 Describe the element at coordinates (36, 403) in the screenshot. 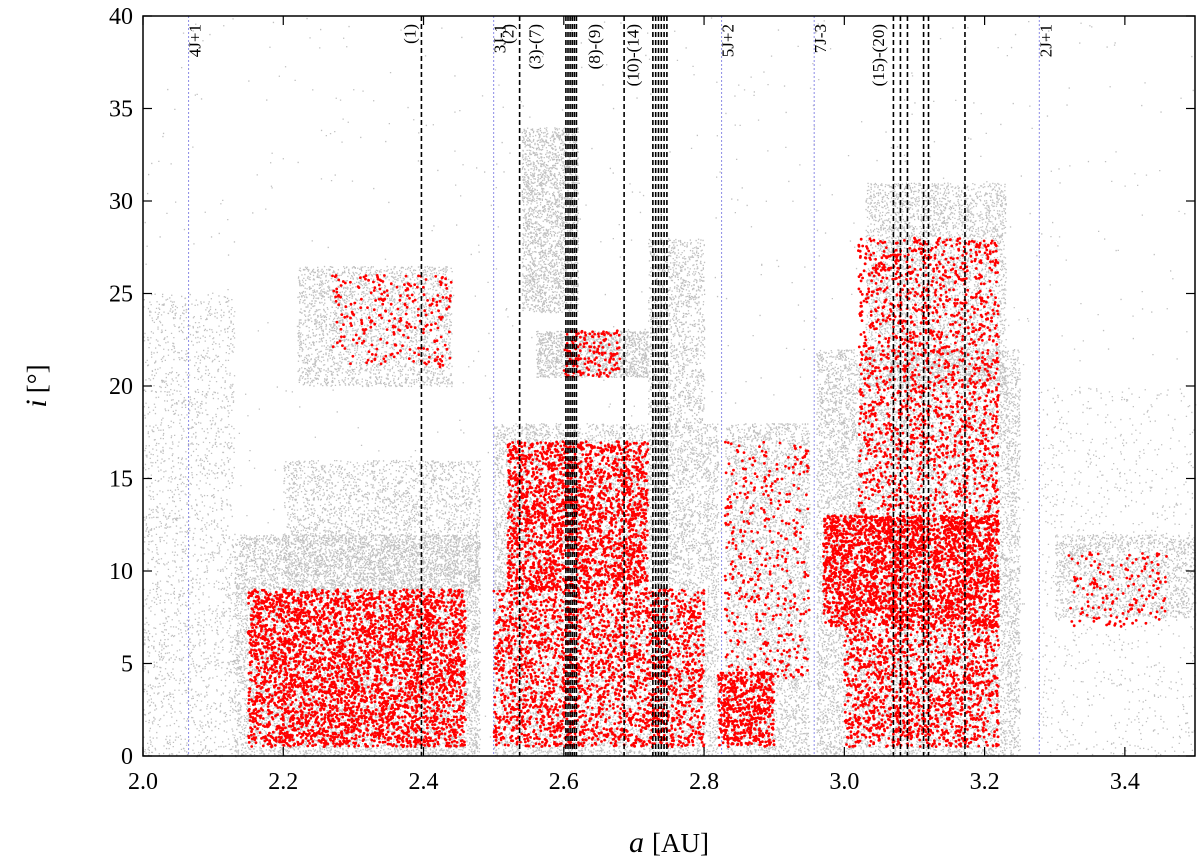

I see `y-axis-symbol: i` at that location.